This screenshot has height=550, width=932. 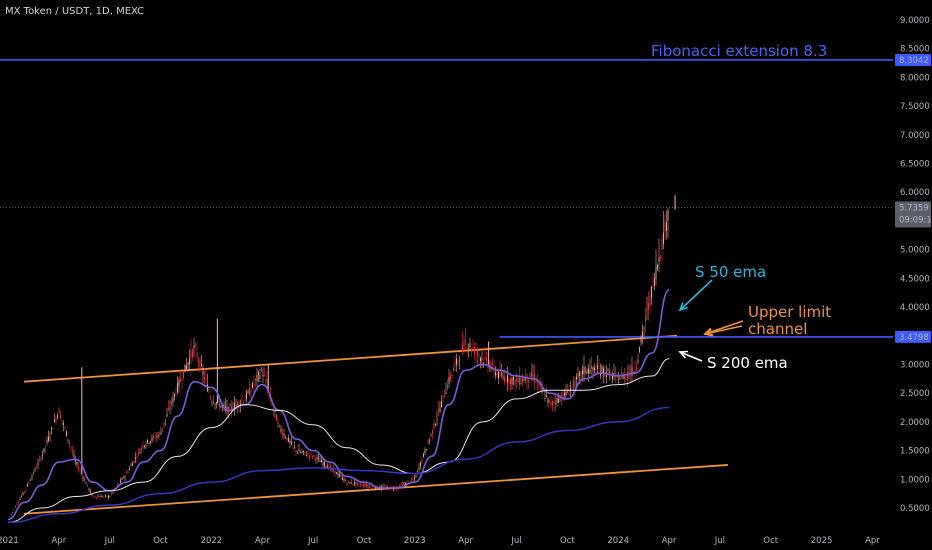 What do you see at coordinates (915, 452) in the screenshot?
I see `y-tick-label: 1.5000` at bounding box center [915, 452].